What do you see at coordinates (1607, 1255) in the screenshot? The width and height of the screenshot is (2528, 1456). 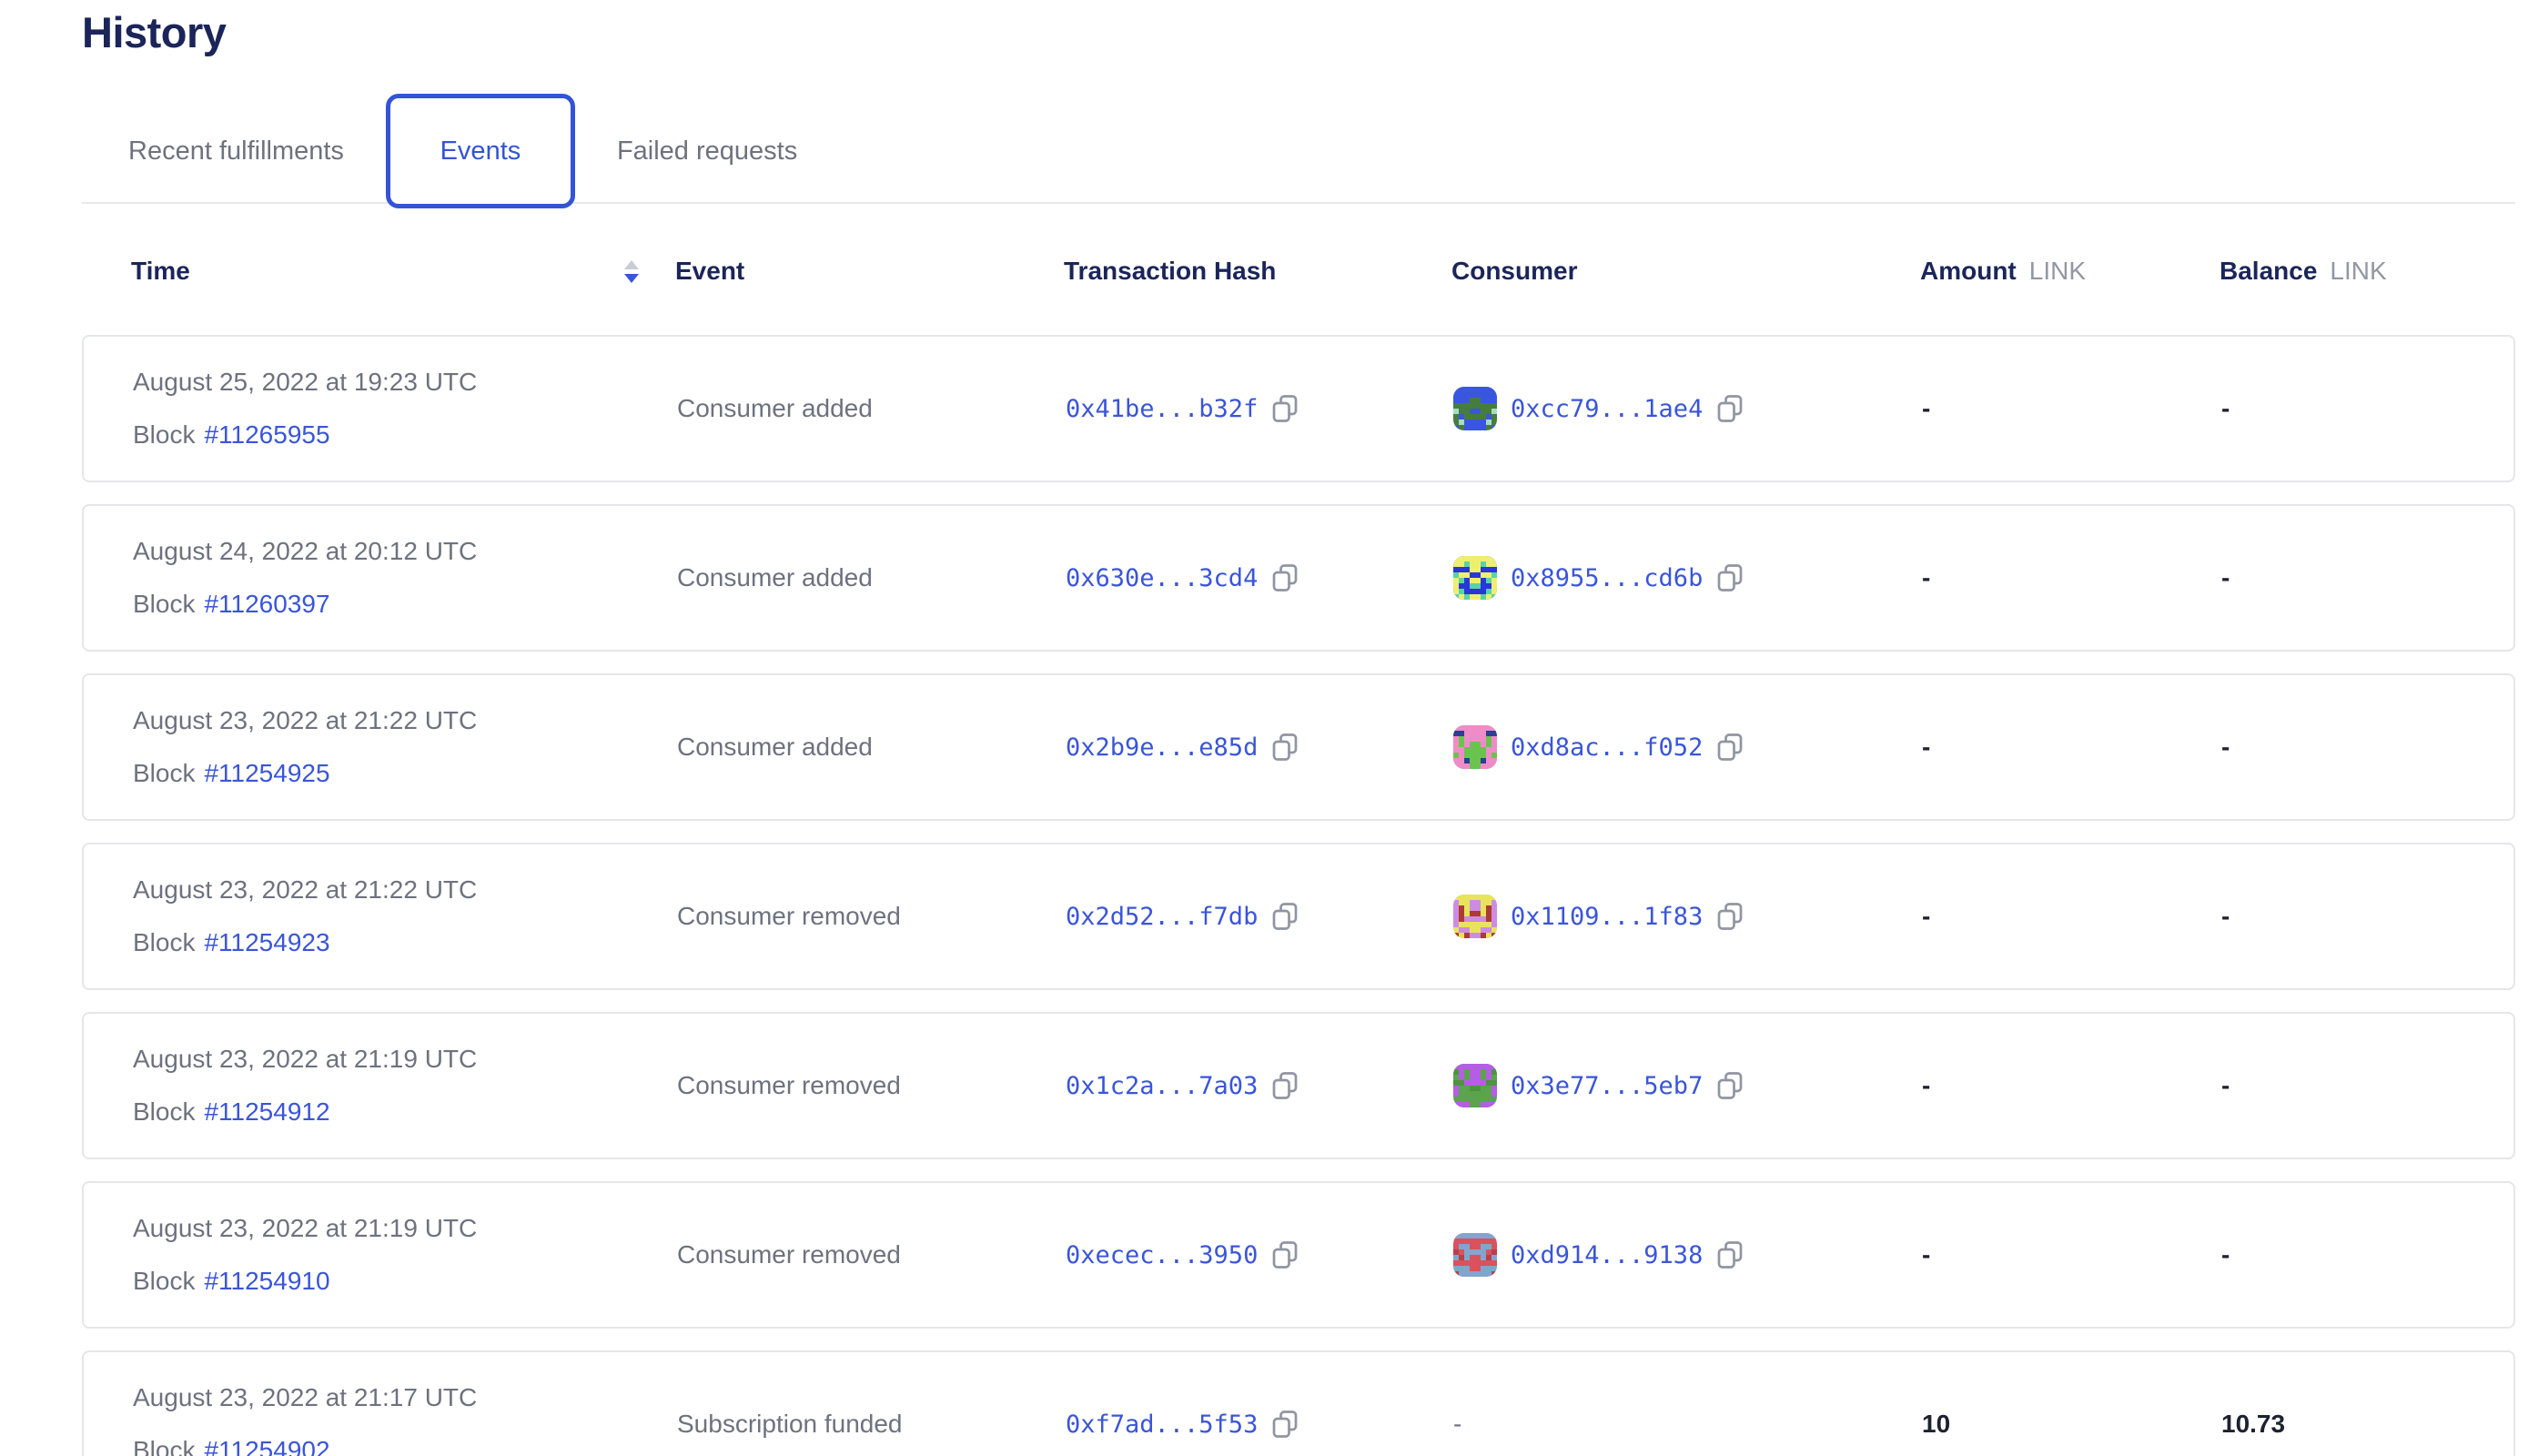 I see `consumer-address-link: 0xd914...9138` at bounding box center [1607, 1255].